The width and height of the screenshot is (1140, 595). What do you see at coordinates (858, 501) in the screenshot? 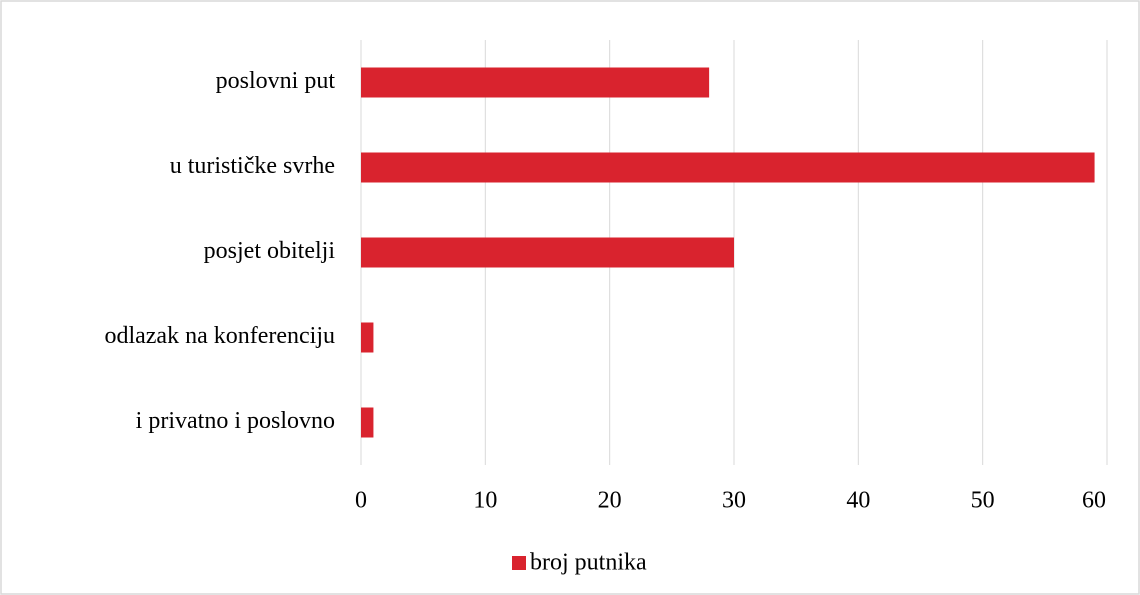
I see `x-tick-label: 40` at bounding box center [858, 501].